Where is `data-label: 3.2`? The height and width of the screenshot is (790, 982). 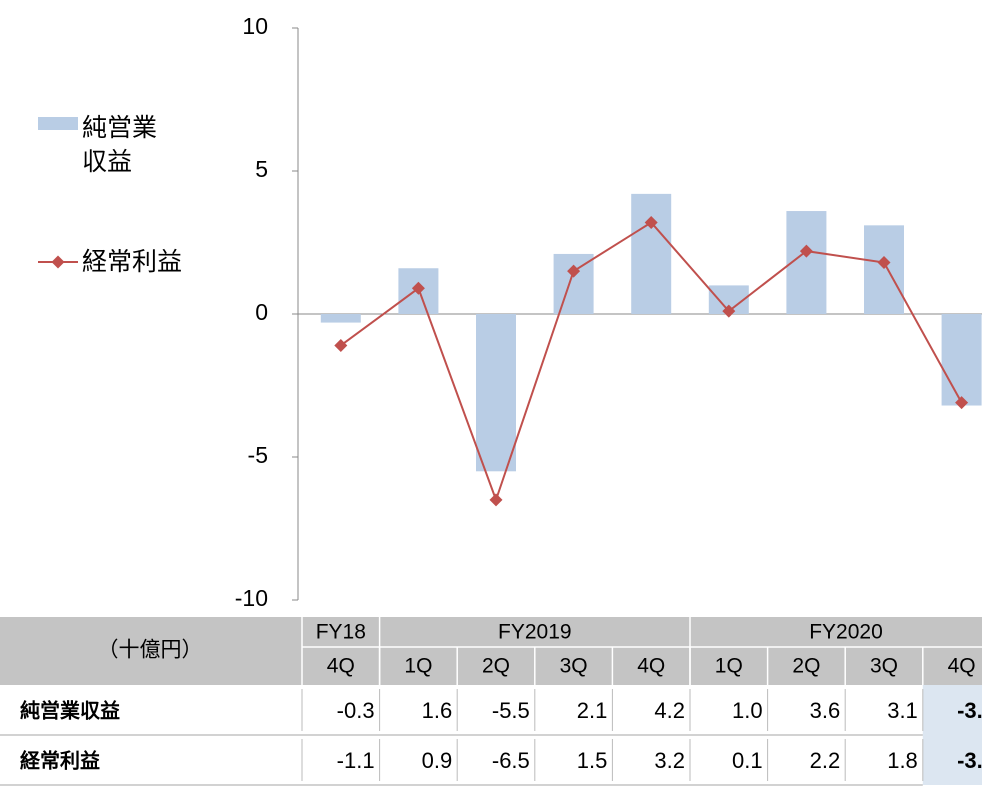 data-label: 3.2 is located at coordinates (669, 760).